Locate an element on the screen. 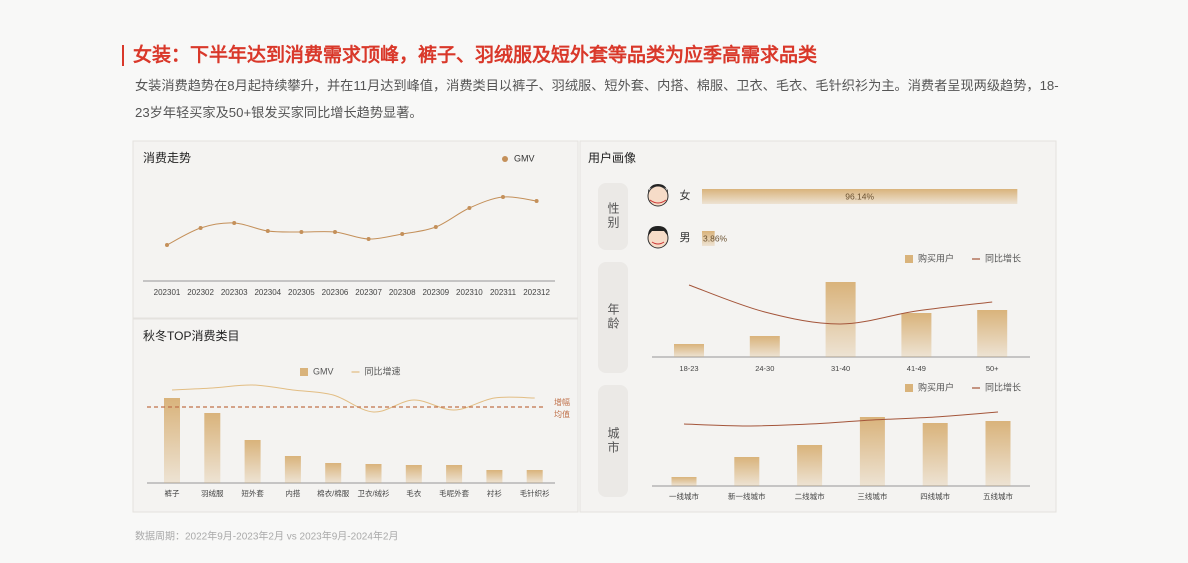  x-tick-label: 202303 is located at coordinates (234, 292).